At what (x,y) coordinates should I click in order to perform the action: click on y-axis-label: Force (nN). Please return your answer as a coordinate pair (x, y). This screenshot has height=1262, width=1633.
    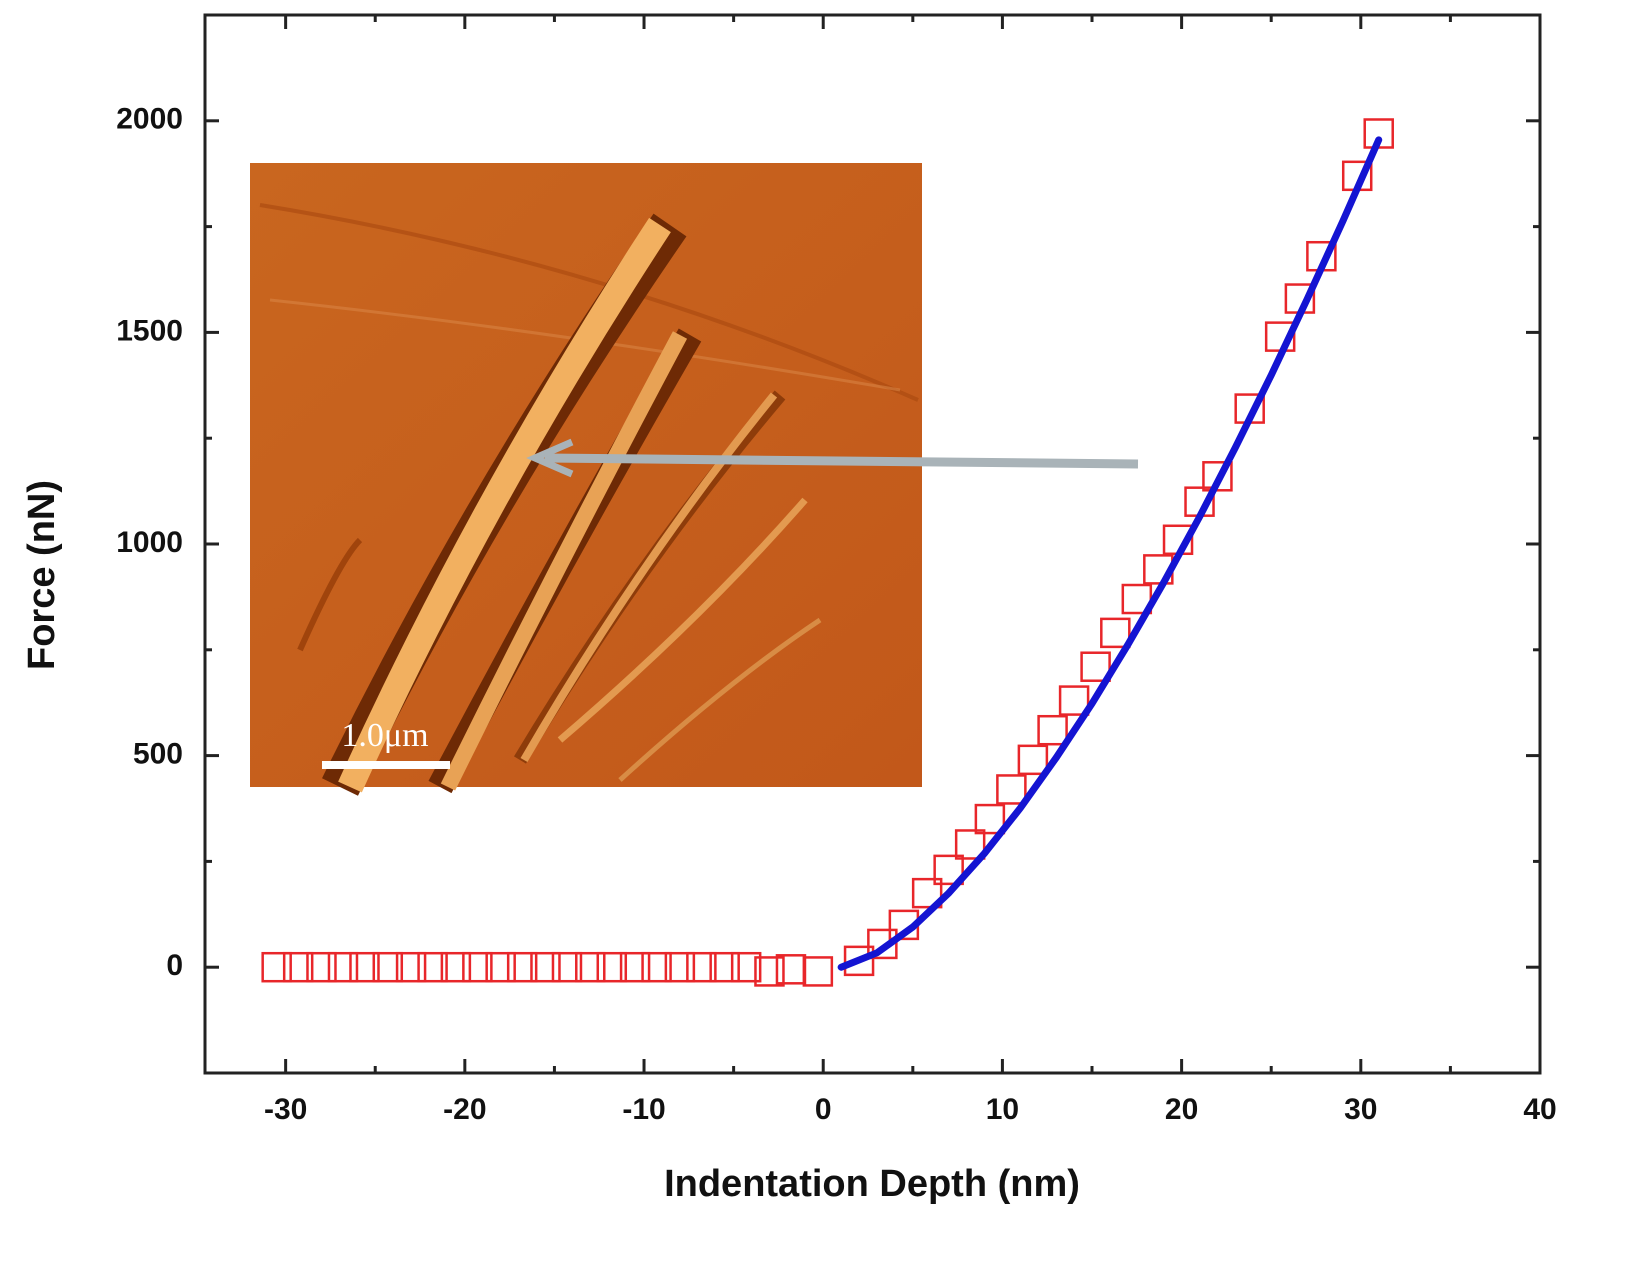
    Looking at the image, I should click on (42, 575).